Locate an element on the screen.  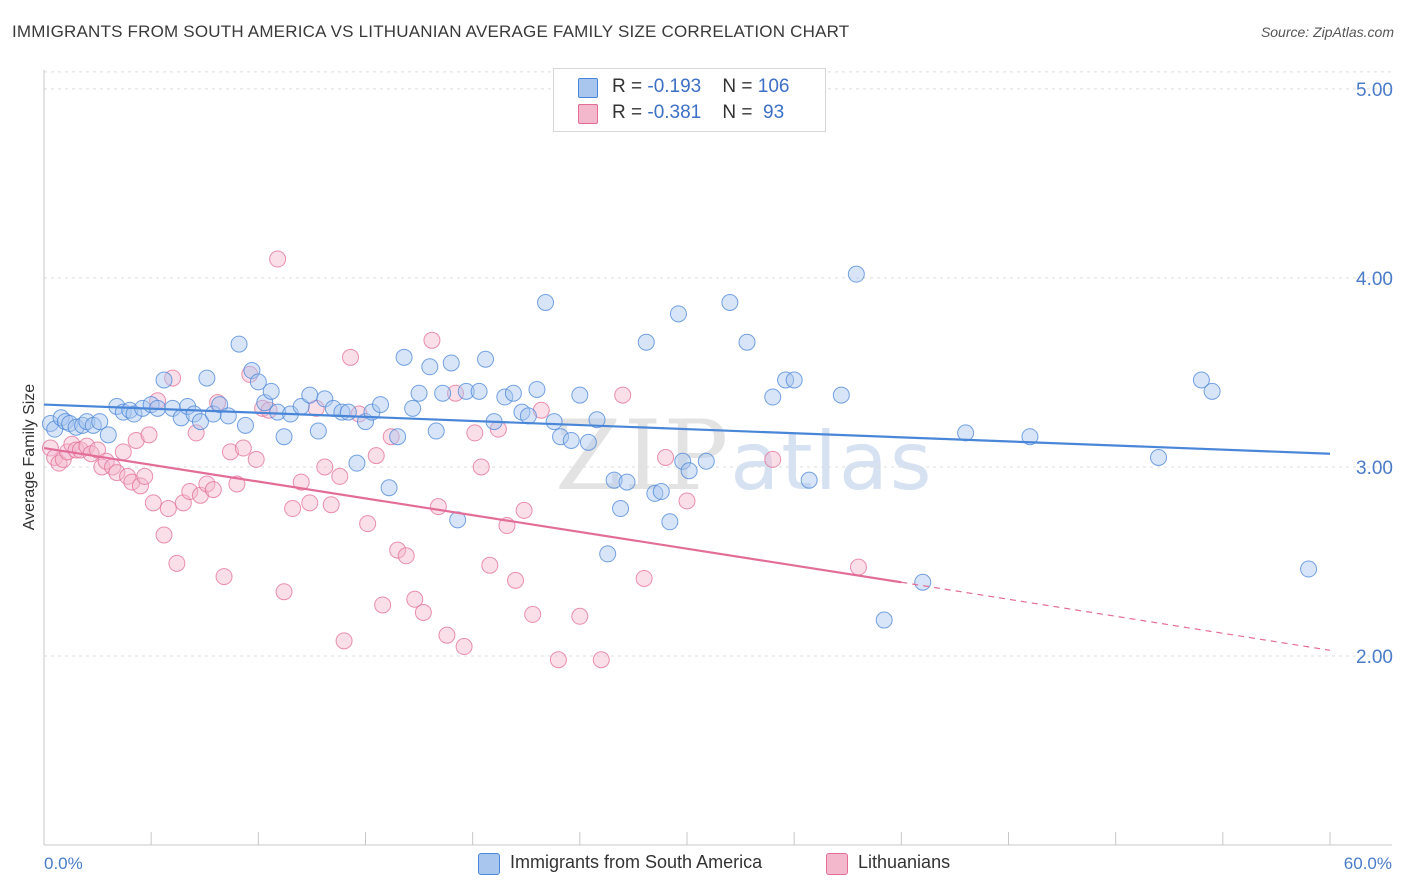
bottom-legend-swatch-blue is located at coordinates (489, 864).